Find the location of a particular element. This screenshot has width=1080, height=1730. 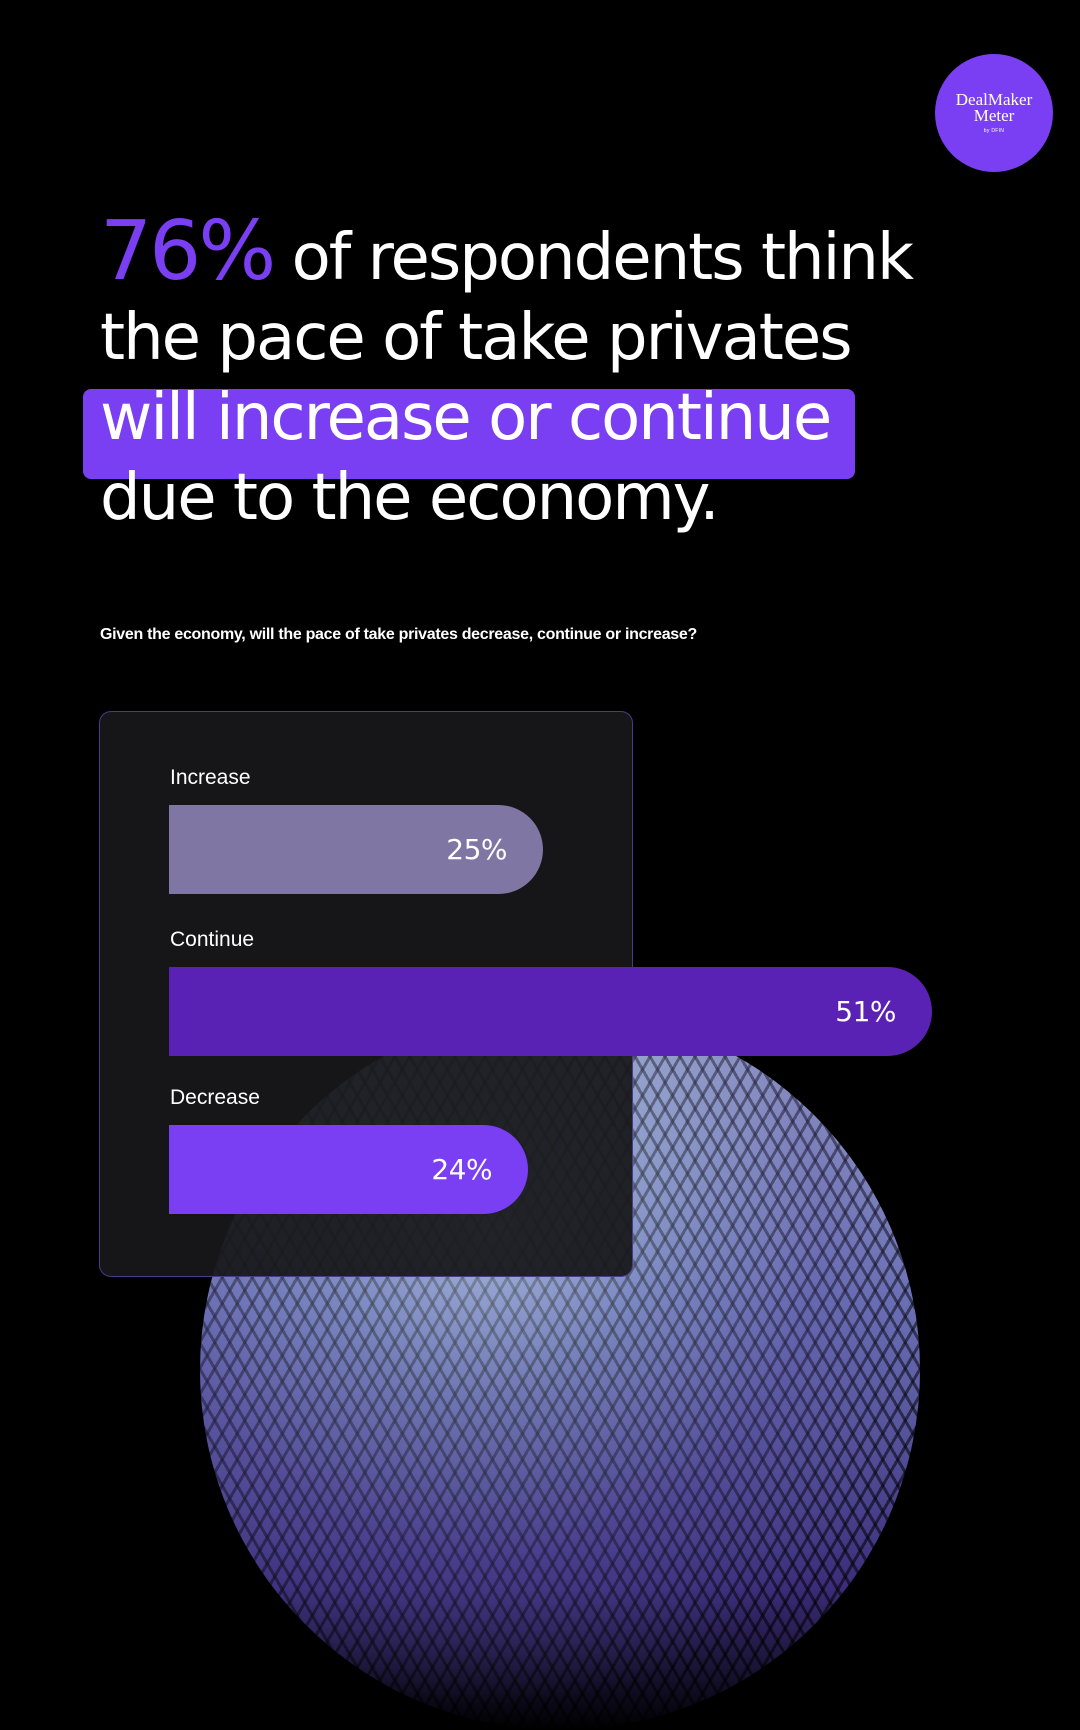

headline-line-4: due to the economy. is located at coordinates (410, 498).